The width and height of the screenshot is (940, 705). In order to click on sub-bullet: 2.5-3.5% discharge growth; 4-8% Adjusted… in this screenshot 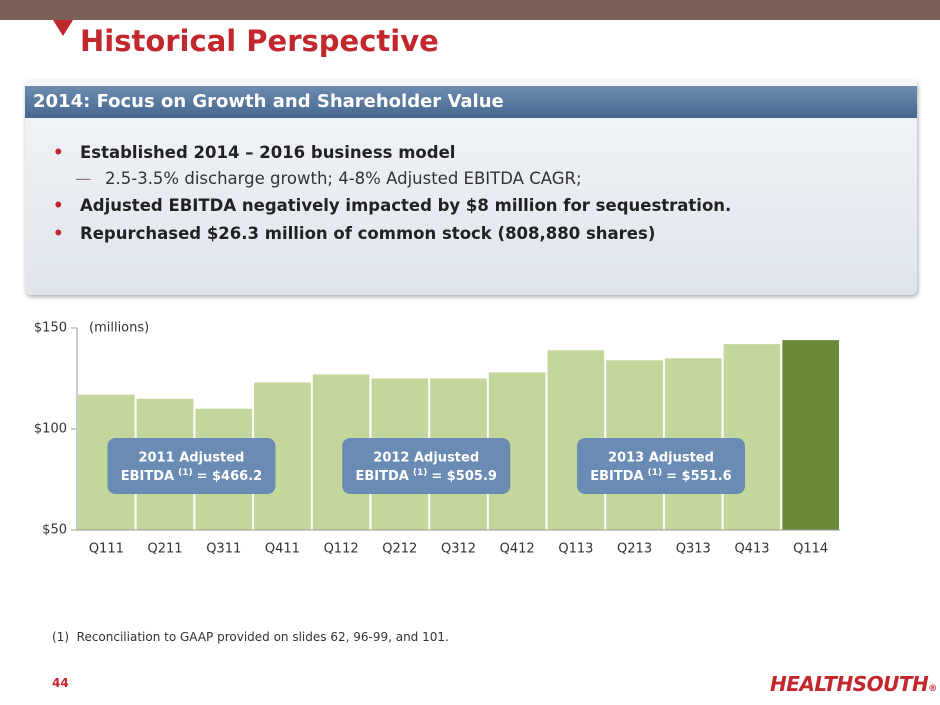, I will do `click(328, 178)`.